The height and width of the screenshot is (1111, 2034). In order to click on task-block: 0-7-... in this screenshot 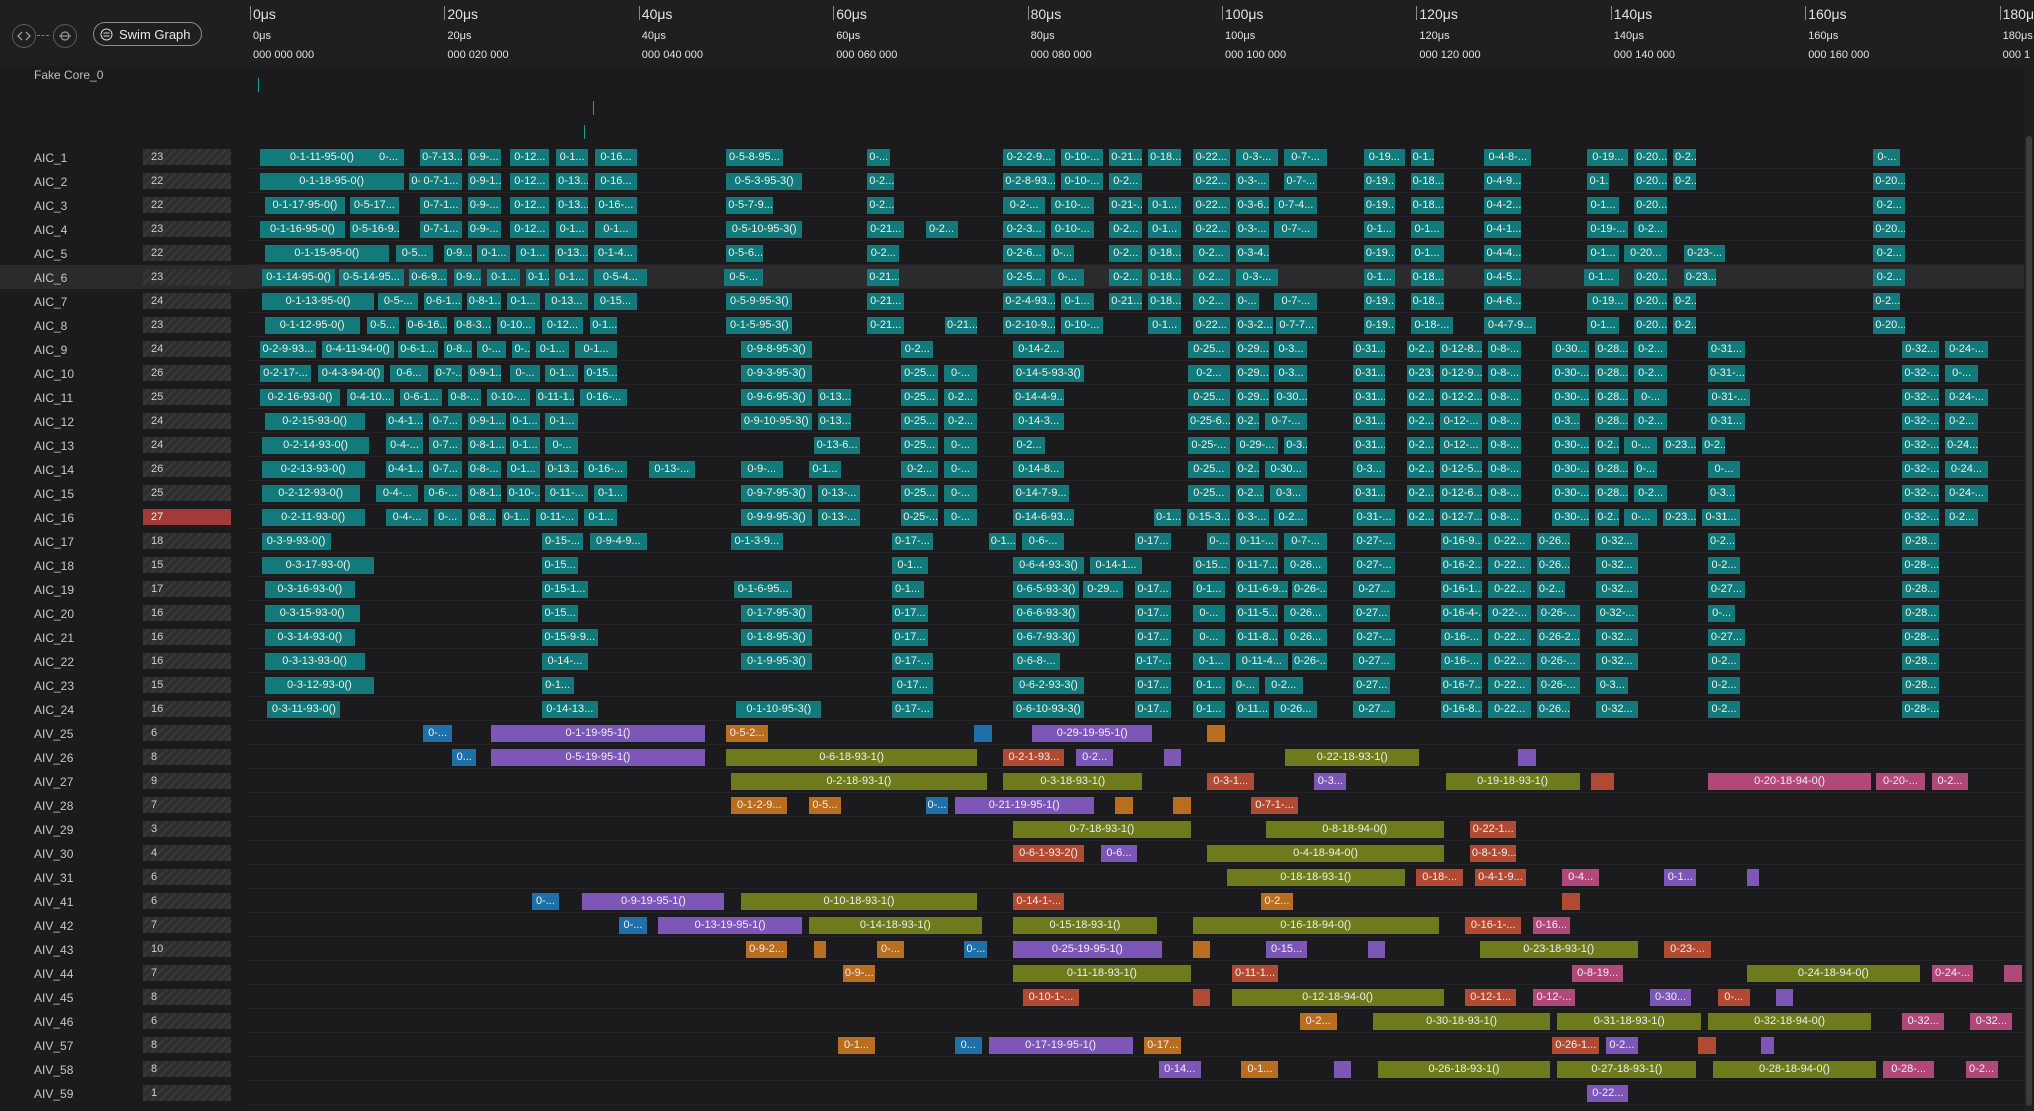, I will do `click(1305, 541)`.